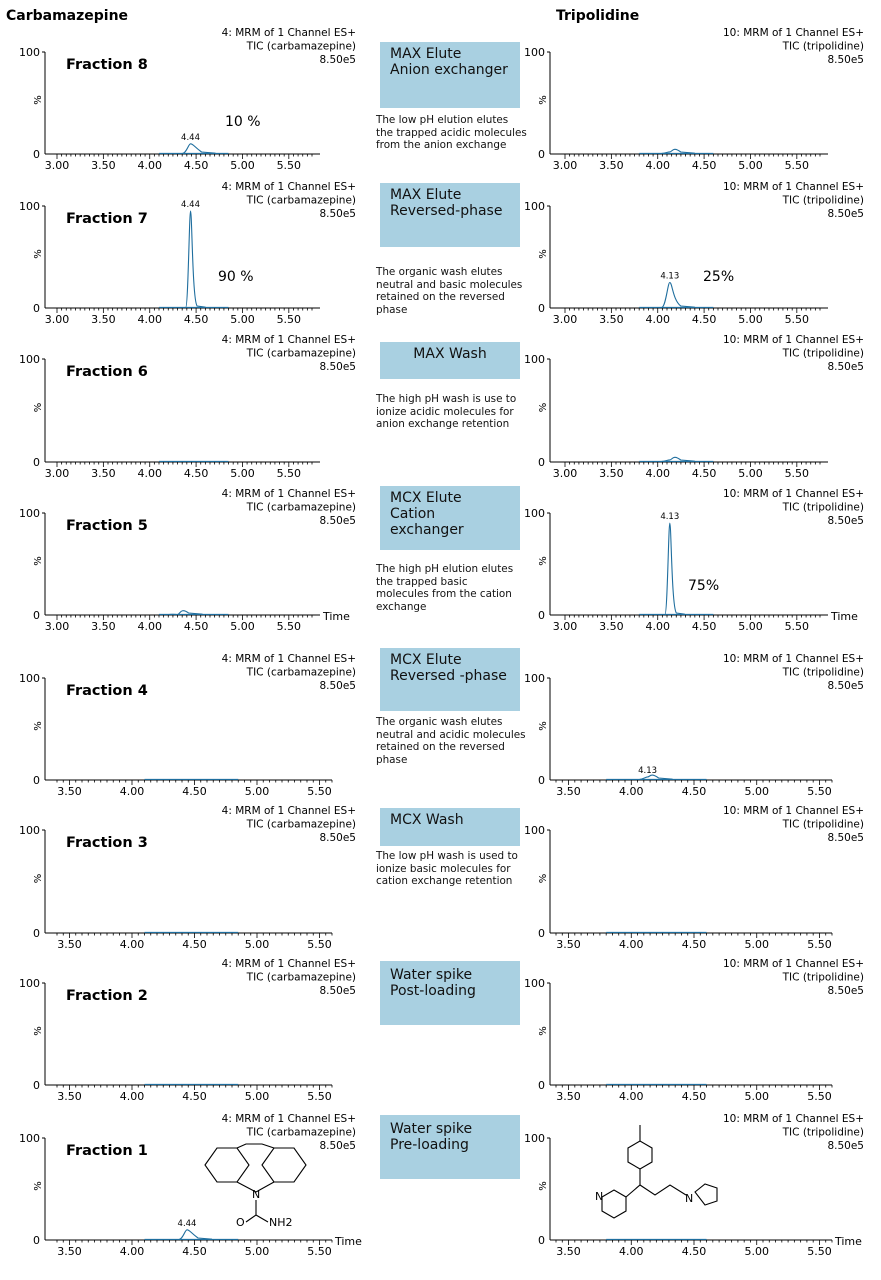  What do you see at coordinates (441, 145) in the screenshot?
I see `desc-line: from the anion exchange` at bounding box center [441, 145].